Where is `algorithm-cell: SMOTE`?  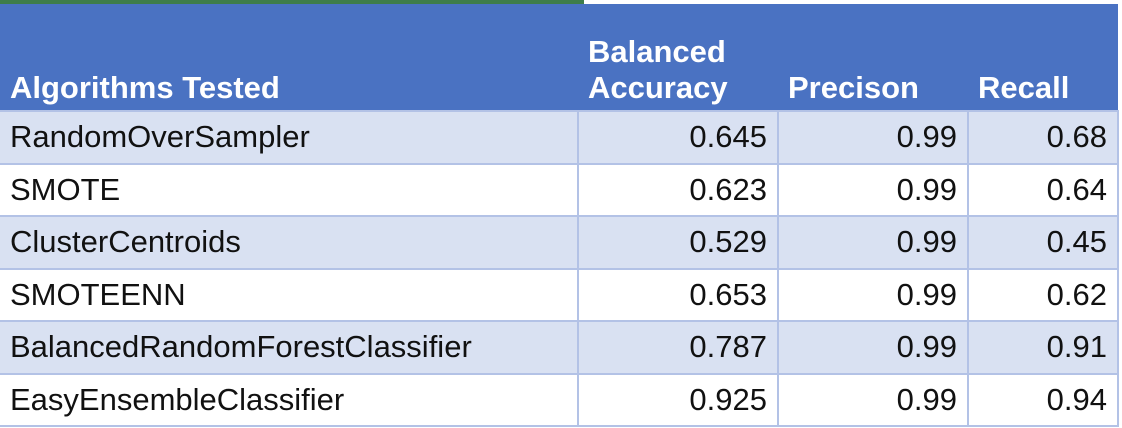 algorithm-cell: SMOTE is located at coordinates (289, 189).